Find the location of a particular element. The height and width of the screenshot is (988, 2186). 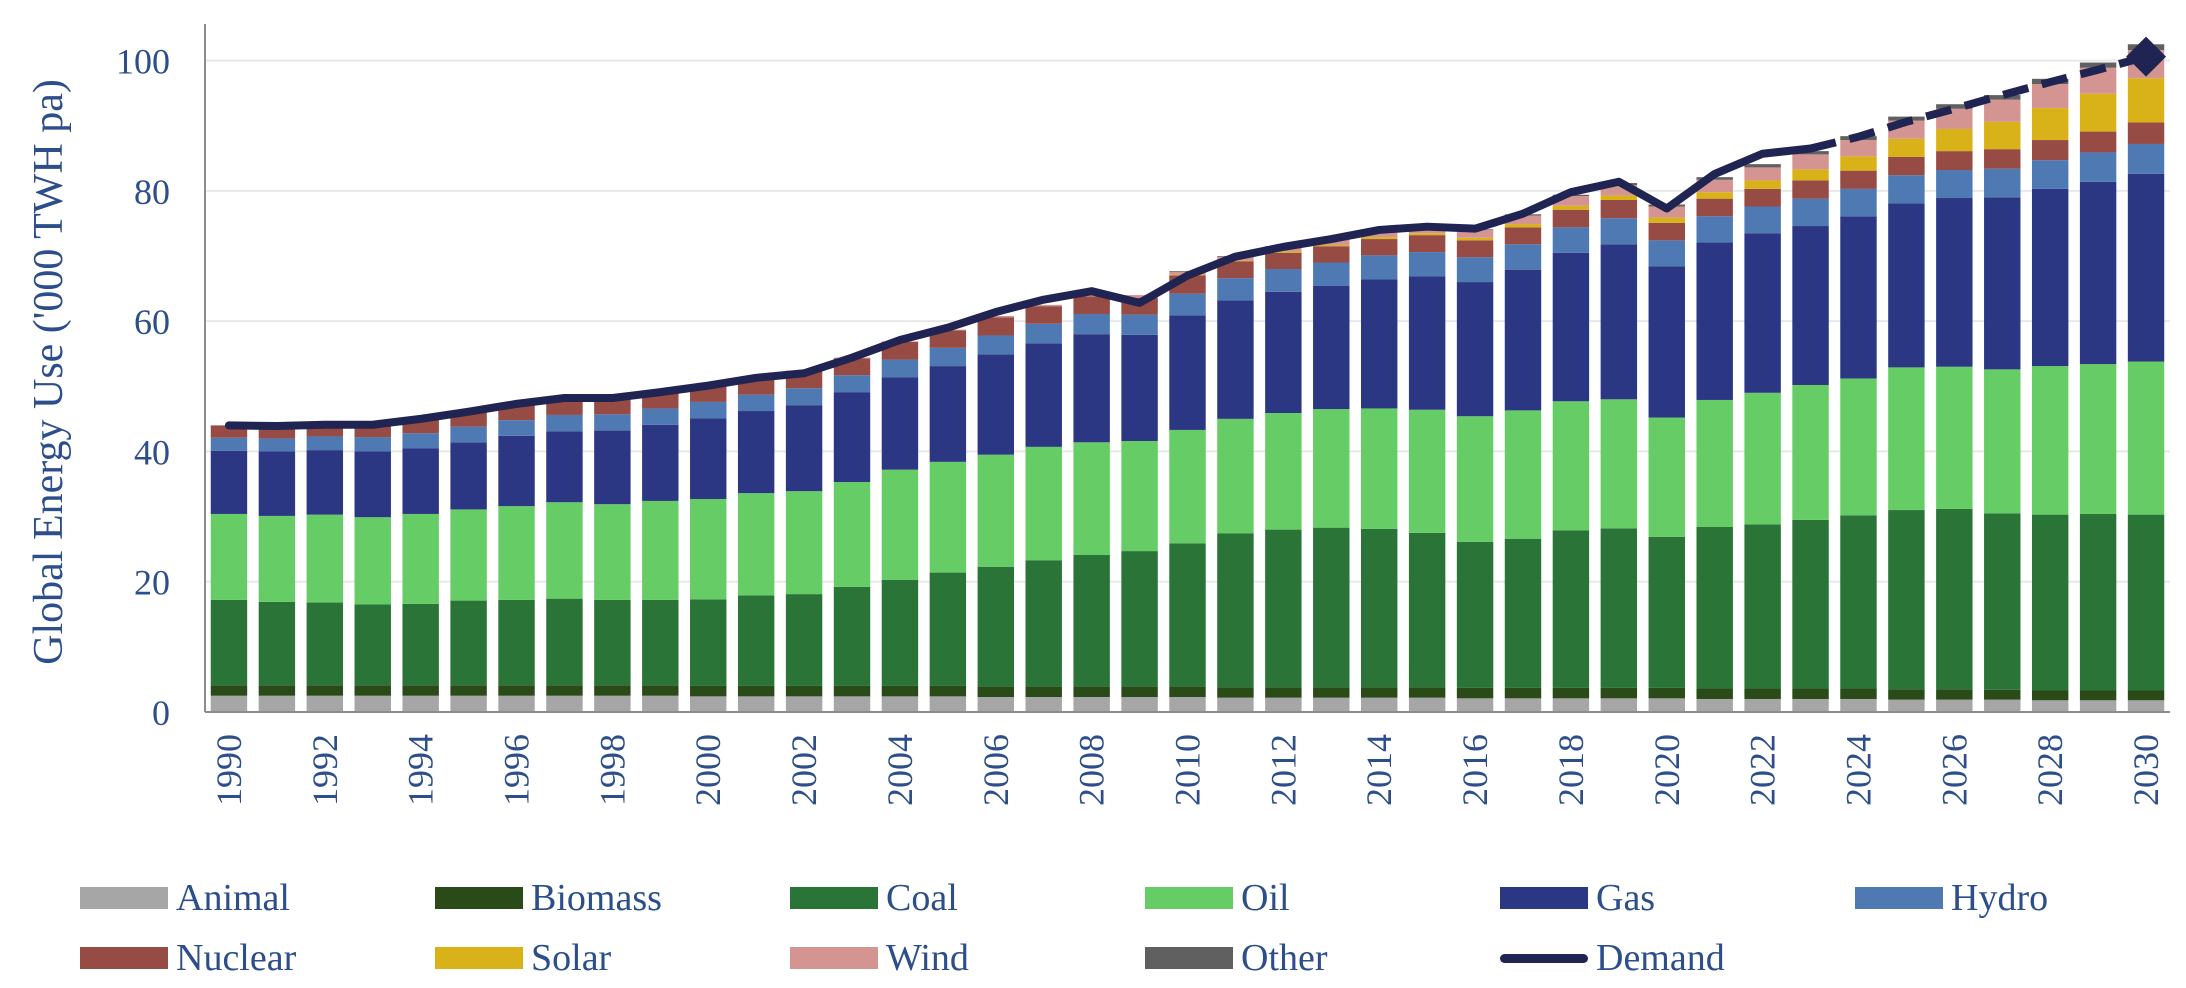

legend-label: Solar is located at coordinates (571, 958).